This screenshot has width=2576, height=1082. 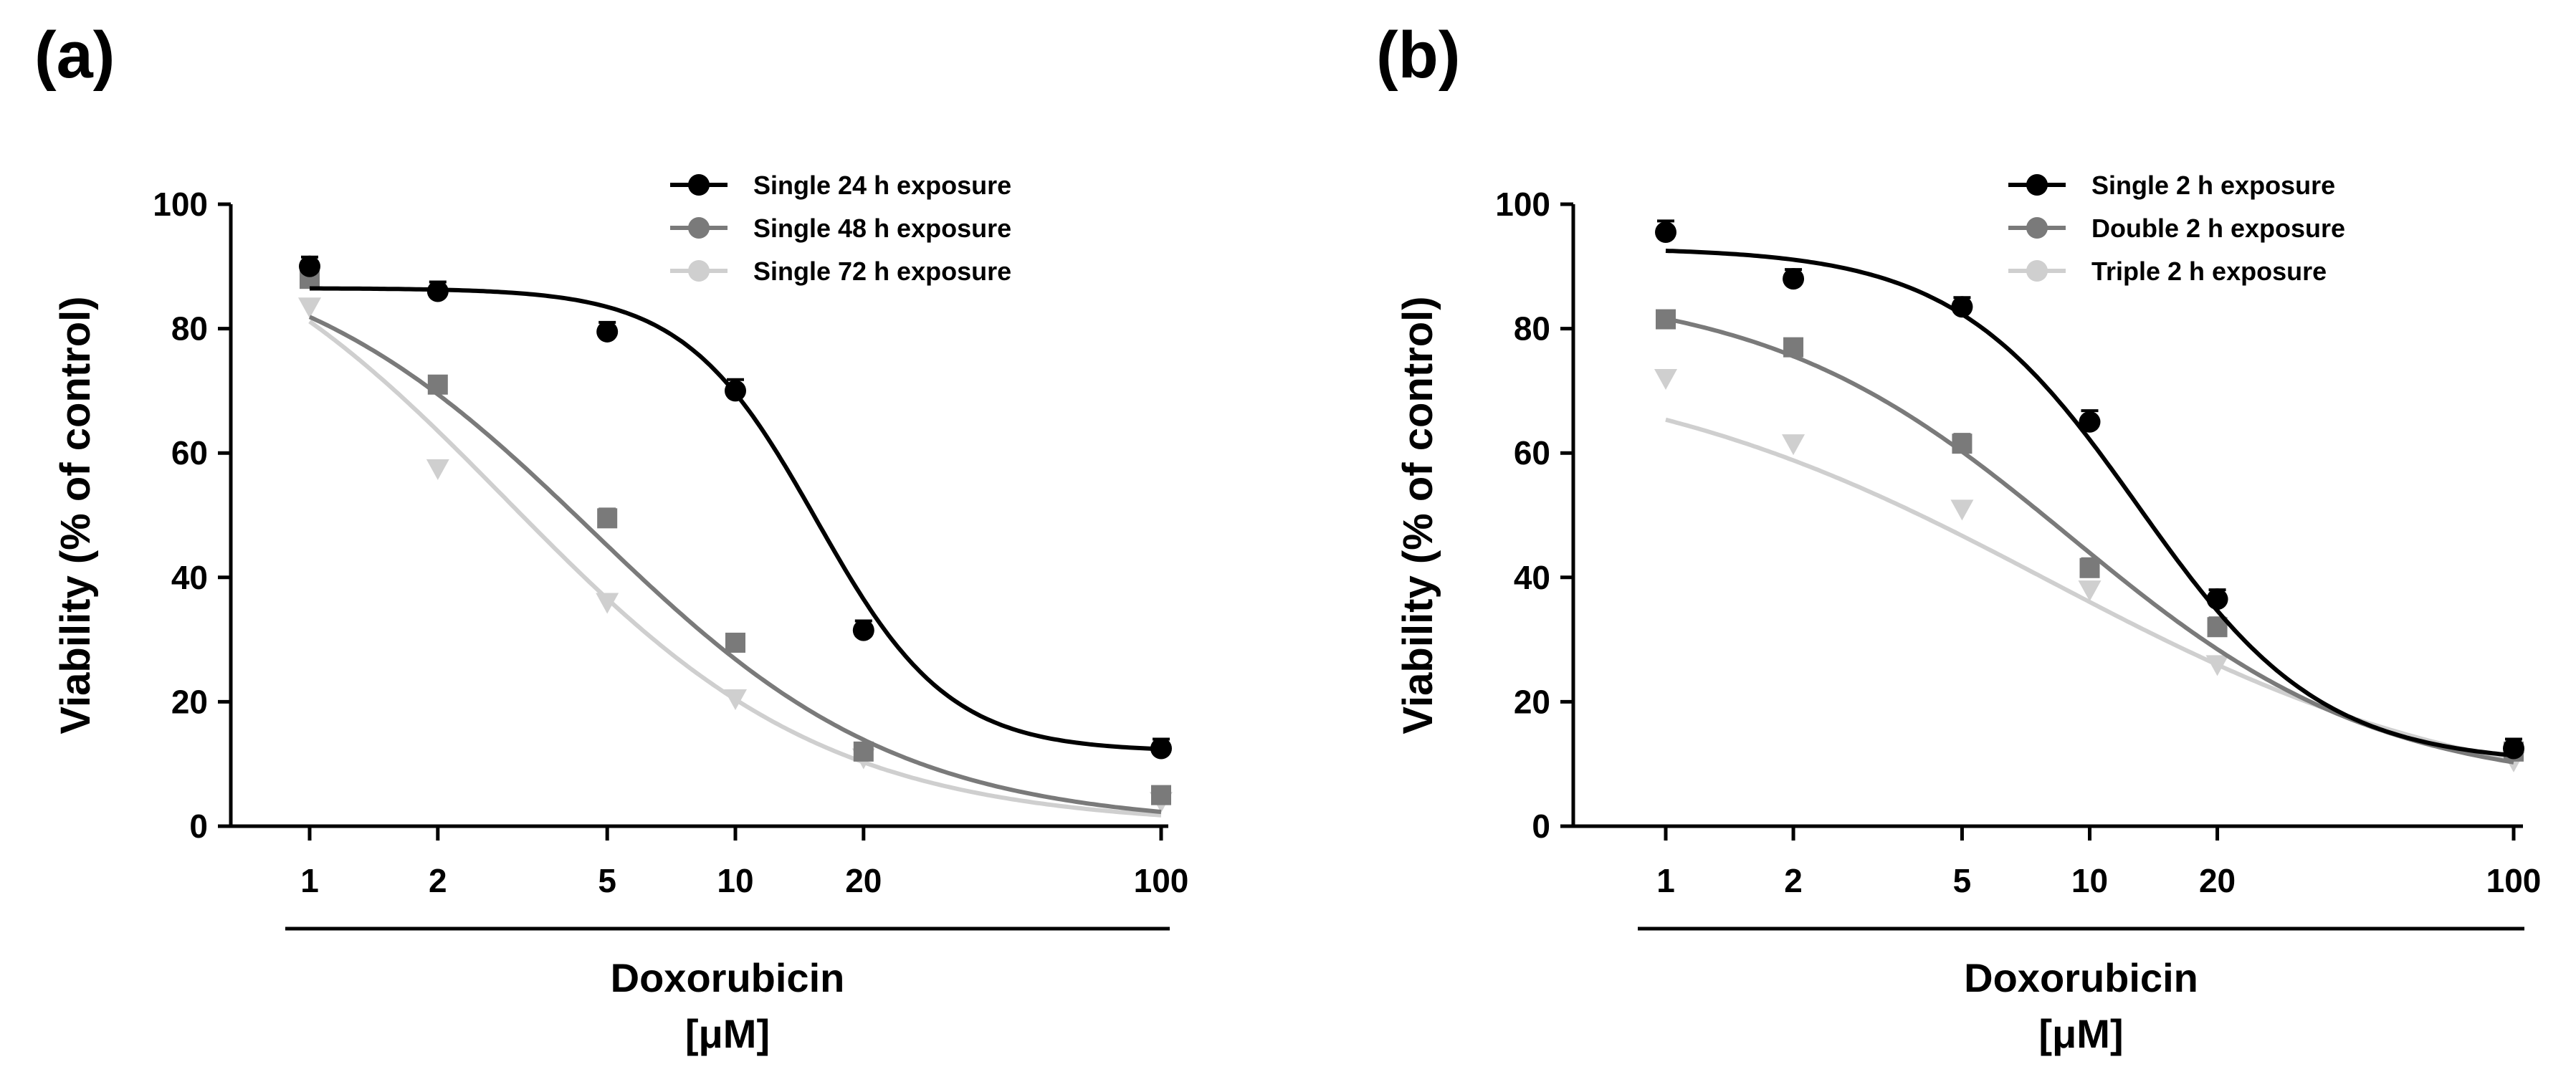 What do you see at coordinates (882, 228) in the screenshot?
I see `legend-label: Single 48 h exposure` at bounding box center [882, 228].